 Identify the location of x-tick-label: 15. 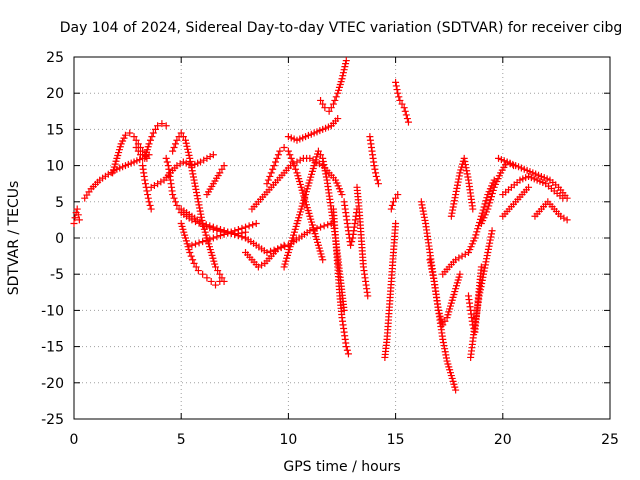
(396, 440).